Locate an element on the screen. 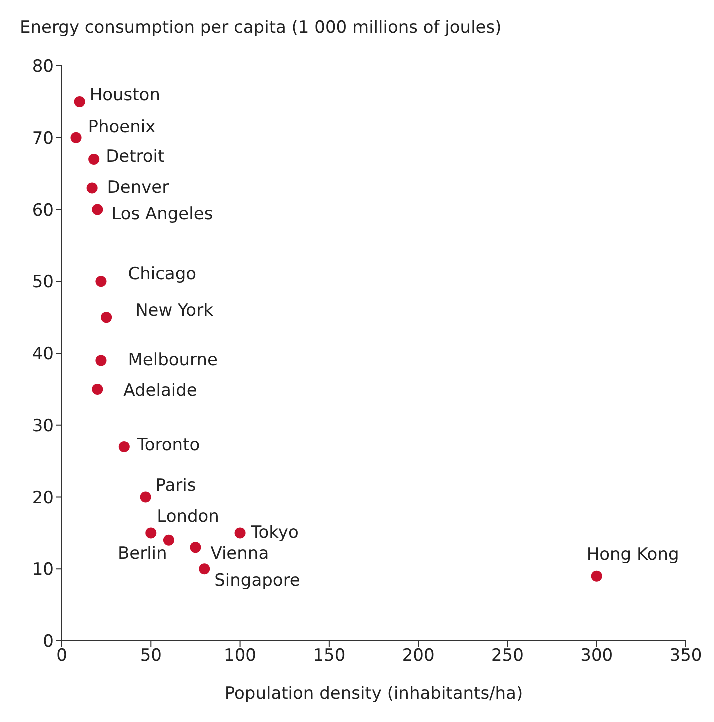  x-tick-label: 200 is located at coordinates (418, 656).